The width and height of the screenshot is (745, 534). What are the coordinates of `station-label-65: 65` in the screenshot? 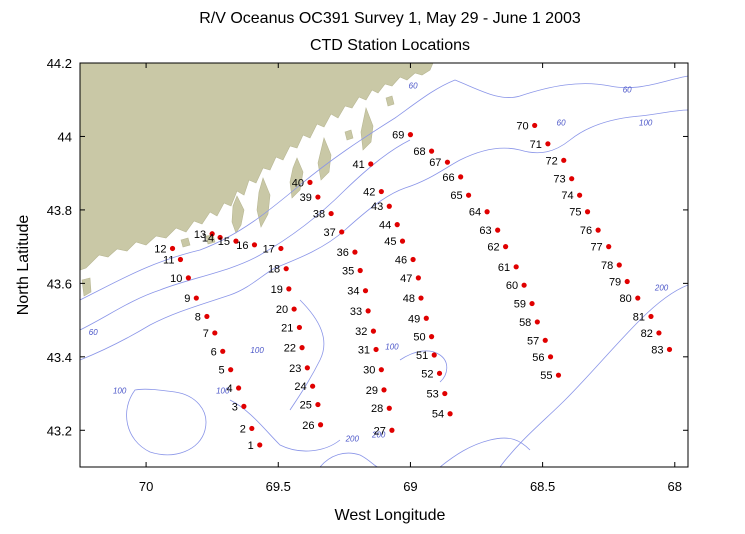 It's located at (456, 196).